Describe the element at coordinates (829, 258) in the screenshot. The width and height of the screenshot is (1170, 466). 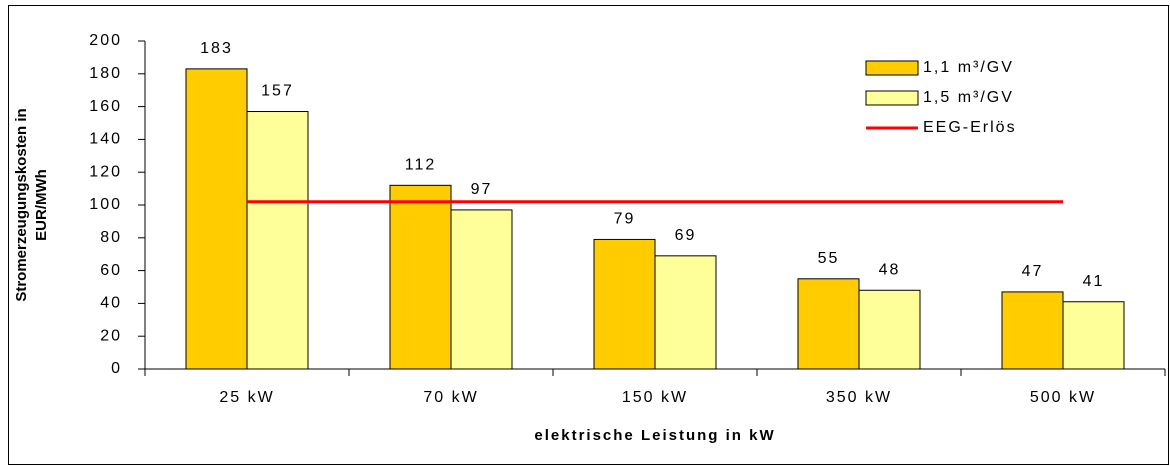
I see `value-label: 55` at that location.